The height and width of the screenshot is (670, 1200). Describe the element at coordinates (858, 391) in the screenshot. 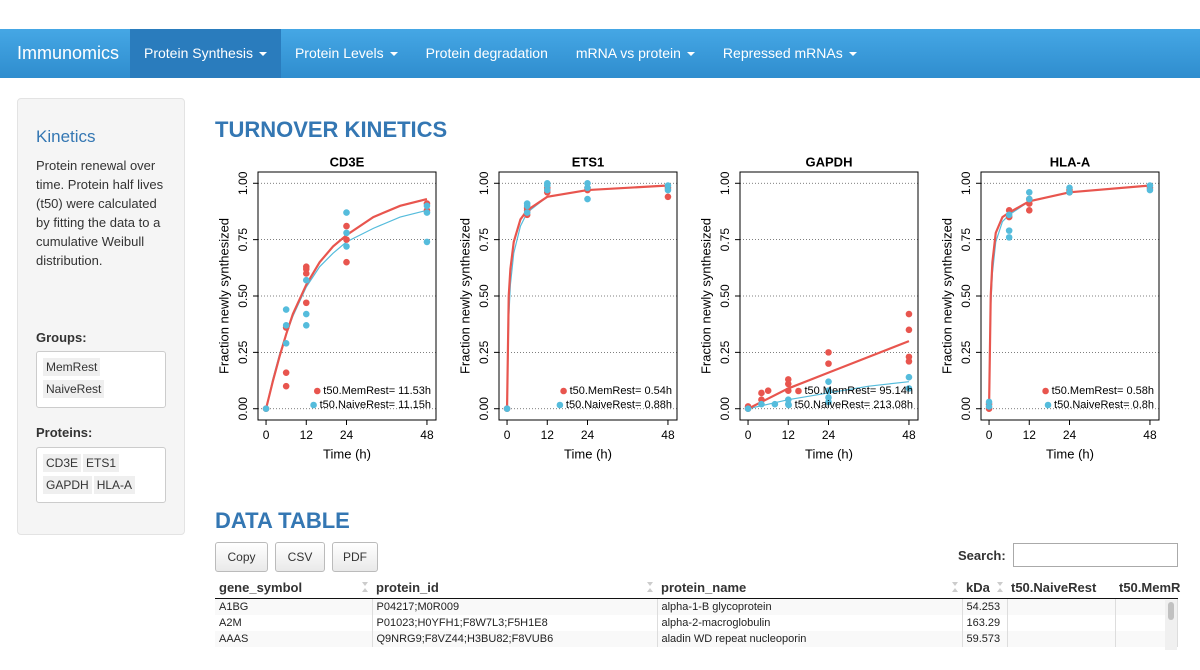

I see `legend-label: t50.MemRest= 95.14h` at that location.